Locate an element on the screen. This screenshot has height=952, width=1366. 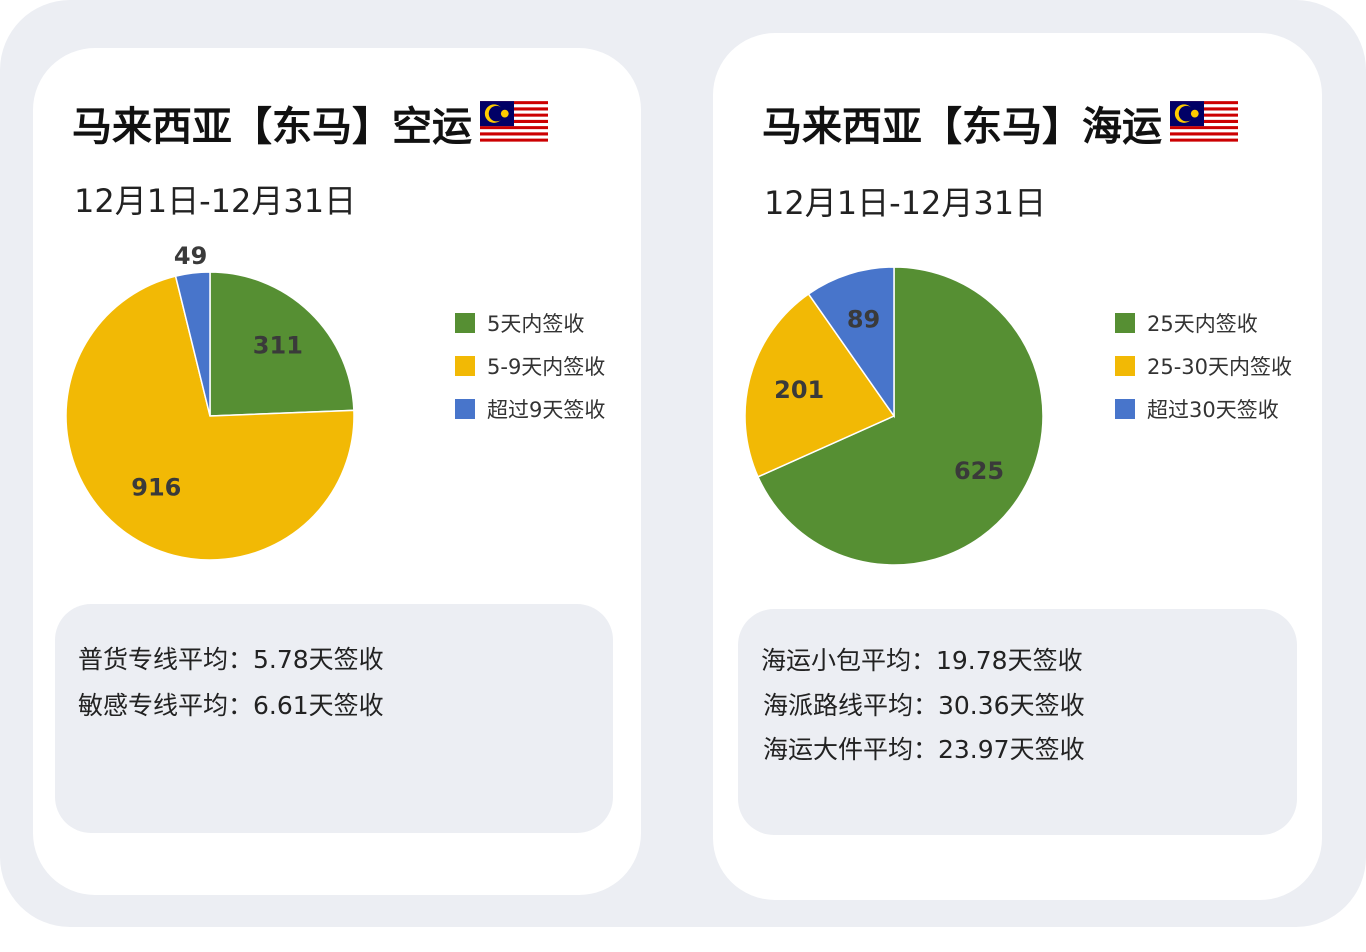
sea-title: 马来西亚【东马】海运 is located at coordinates (1000, 123).